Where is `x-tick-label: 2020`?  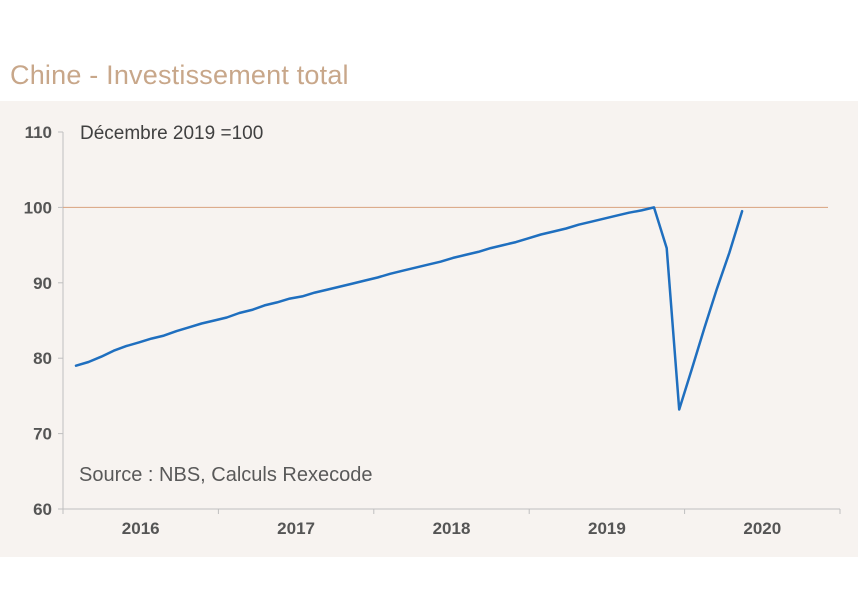
x-tick-label: 2020 is located at coordinates (762, 528).